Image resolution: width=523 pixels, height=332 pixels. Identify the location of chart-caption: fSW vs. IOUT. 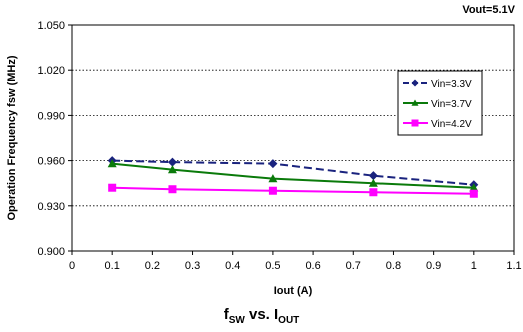
(261, 316).